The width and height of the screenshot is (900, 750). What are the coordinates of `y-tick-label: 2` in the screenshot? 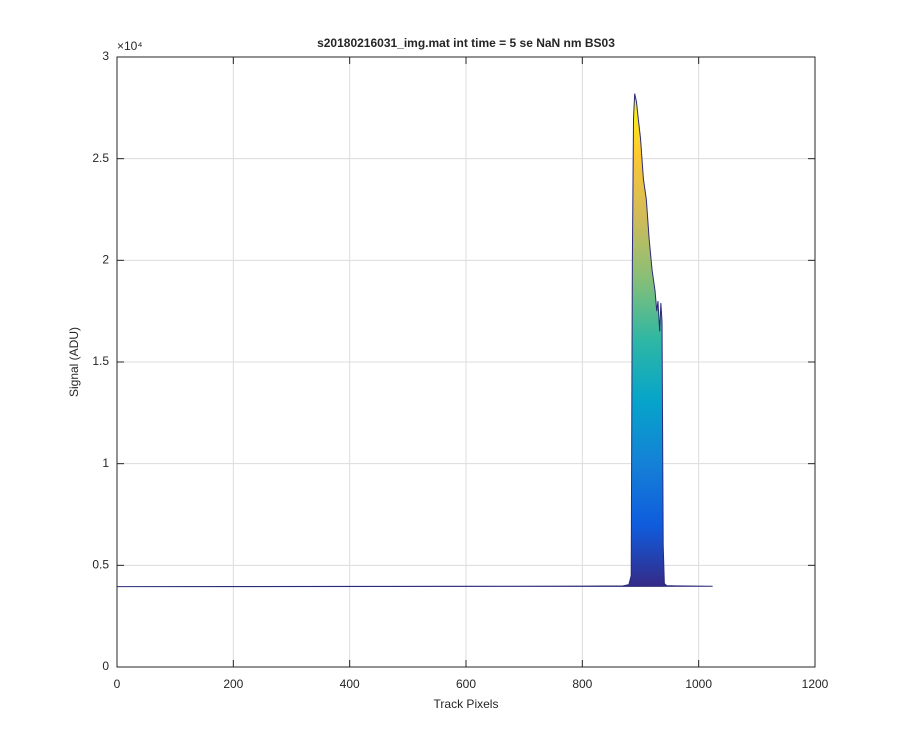 It's located at (105, 260).